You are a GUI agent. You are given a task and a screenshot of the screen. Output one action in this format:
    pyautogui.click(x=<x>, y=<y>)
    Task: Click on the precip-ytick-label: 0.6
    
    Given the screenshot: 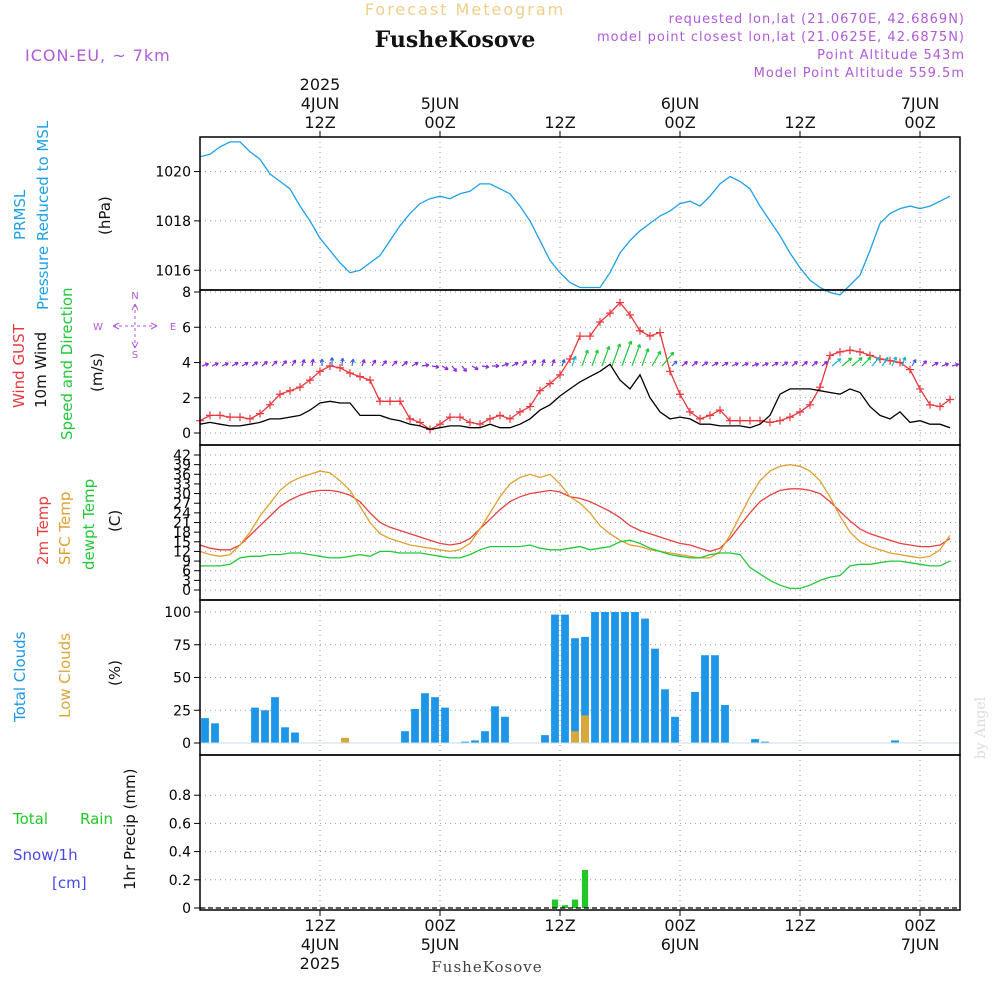 What is the action you would take?
    pyautogui.click(x=180, y=824)
    